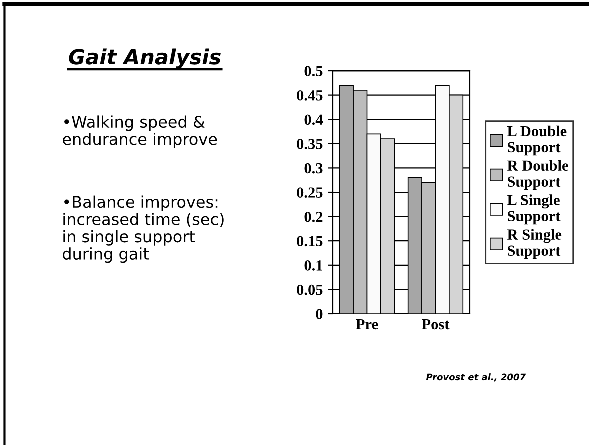 Image resolution: width=592 pixels, height=445 pixels. What do you see at coordinates (313, 120) in the screenshot?
I see `y-tick-label: 0.4` at bounding box center [313, 120].